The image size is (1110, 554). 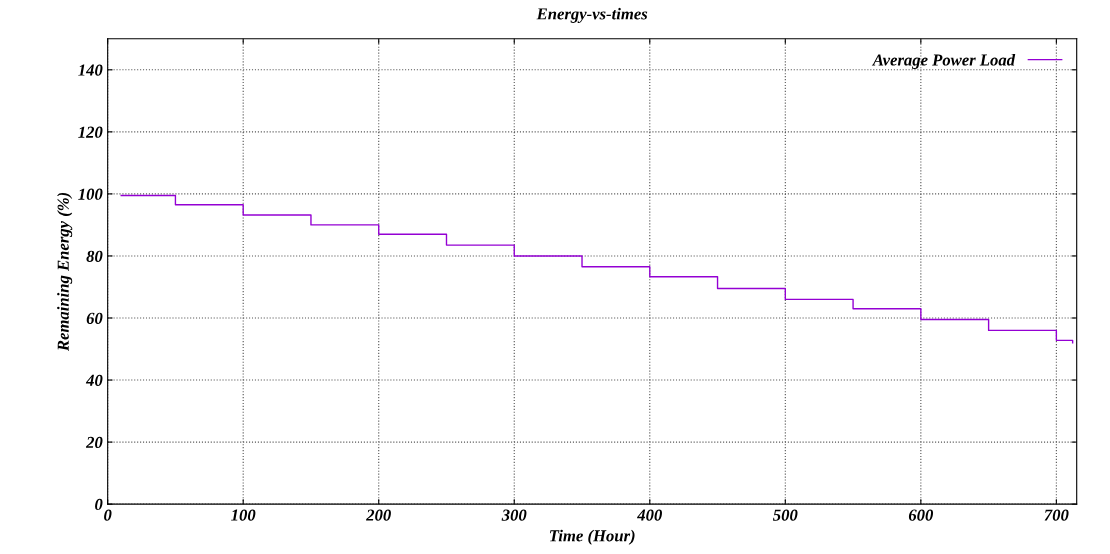 What do you see at coordinates (108, 515) in the screenshot?
I see `x-tick-label: 0` at bounding box center [108, 515].